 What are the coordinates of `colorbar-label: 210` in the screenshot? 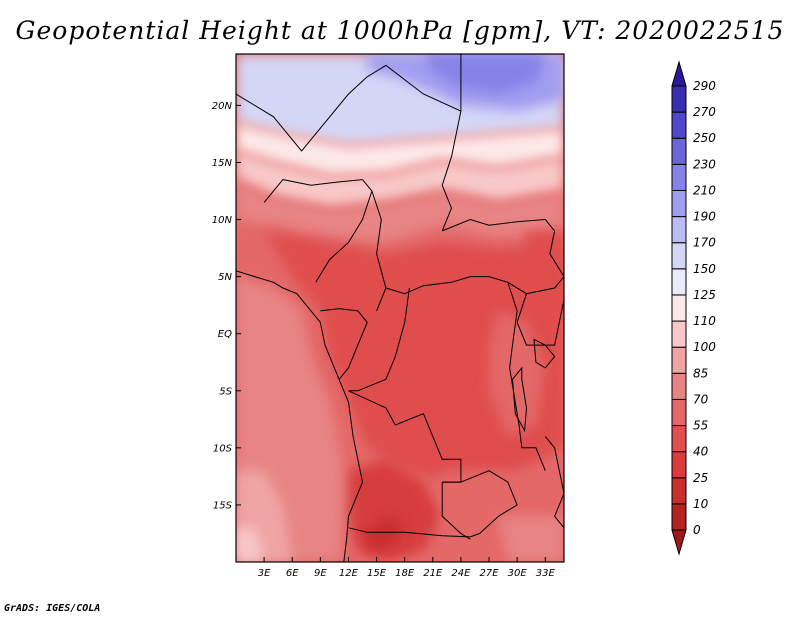 It's located at (704, 190).